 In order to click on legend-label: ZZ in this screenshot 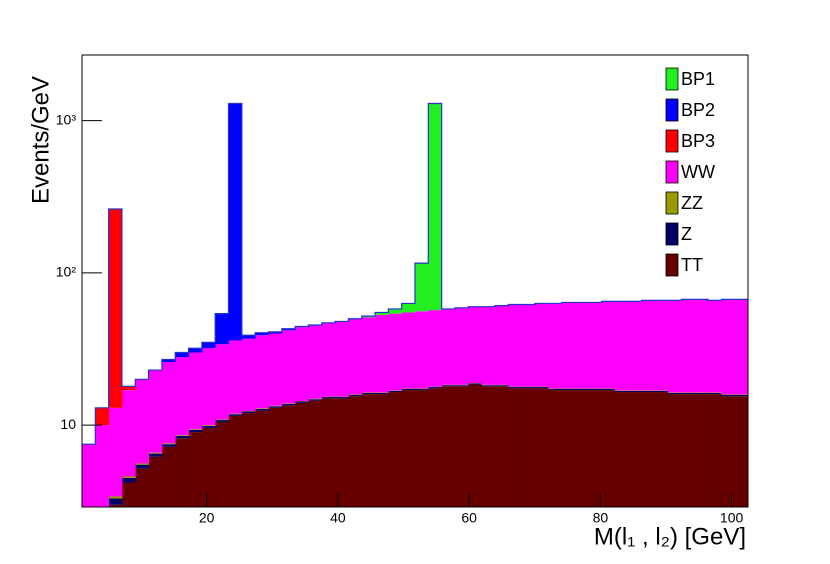, I will do `click(692, 203)`.